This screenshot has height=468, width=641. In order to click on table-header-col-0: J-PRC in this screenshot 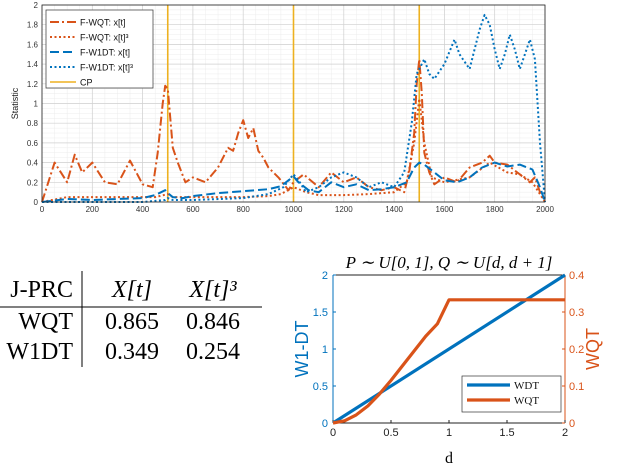, I will do `click(41, 290)`.